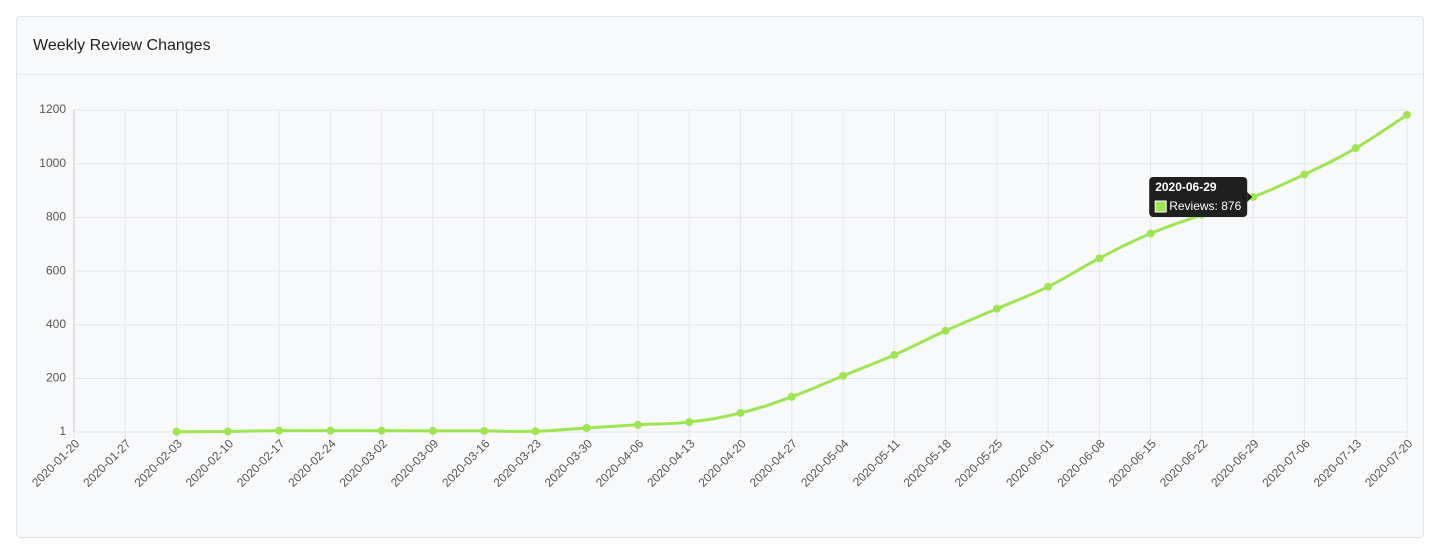 The width and height of the screenshot is (1438, 554). What do you see at coordinates (671, 463) in the screenshot?
I see `x-tick-label: 2020-04-13` at bounding box center [671, 463].